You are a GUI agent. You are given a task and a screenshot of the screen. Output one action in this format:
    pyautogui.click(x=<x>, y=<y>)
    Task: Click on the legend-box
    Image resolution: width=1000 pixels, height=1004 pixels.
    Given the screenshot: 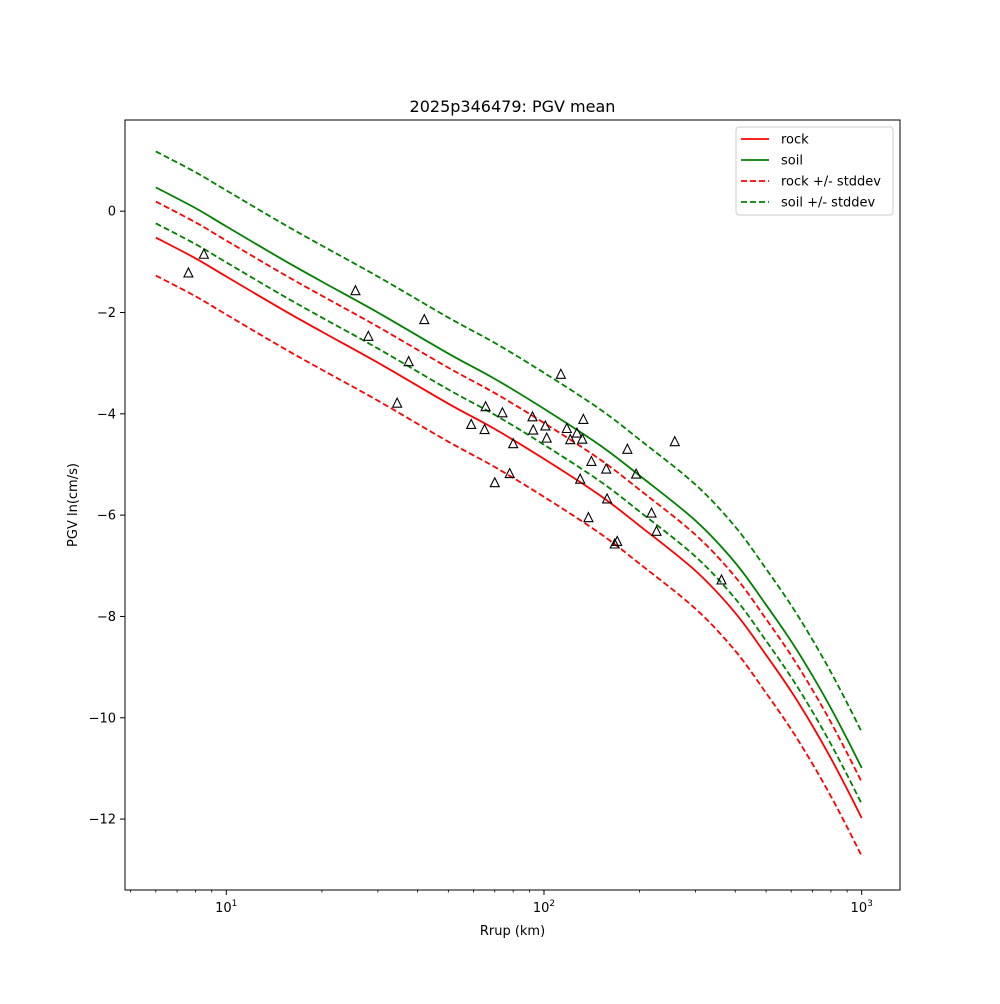 What is the action you would take?
    pyautogui.click(x=814, y=171)
    